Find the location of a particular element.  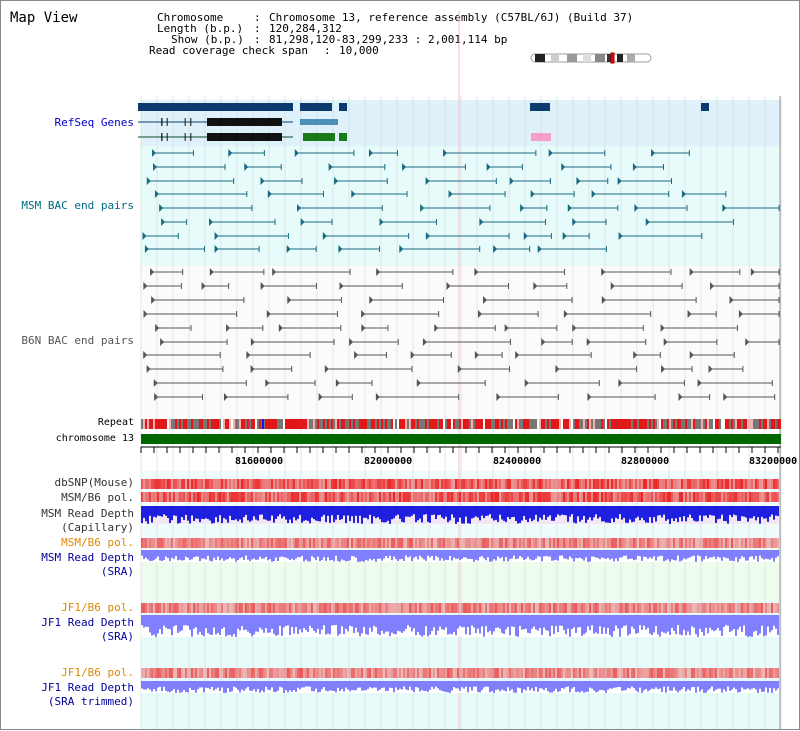

repeat-label: Repeat is located at coordinates (115, 422).